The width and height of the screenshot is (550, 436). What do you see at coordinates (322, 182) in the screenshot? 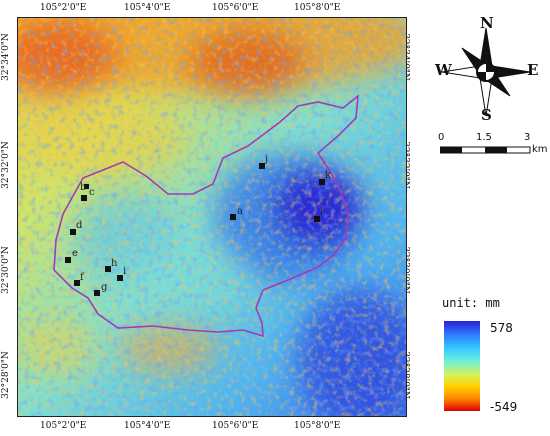
I see `point-k` at bounding box center [322, 182].